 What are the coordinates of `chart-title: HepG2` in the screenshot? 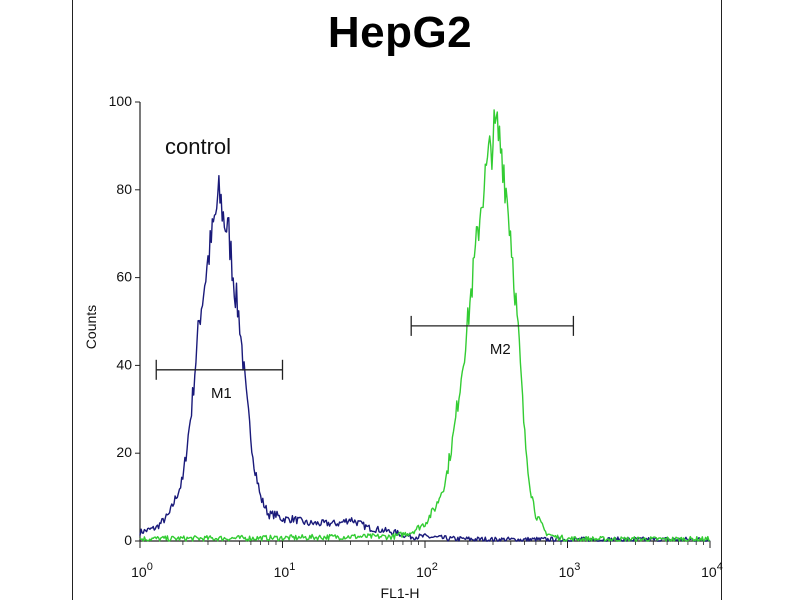 It's located at (400, 32).